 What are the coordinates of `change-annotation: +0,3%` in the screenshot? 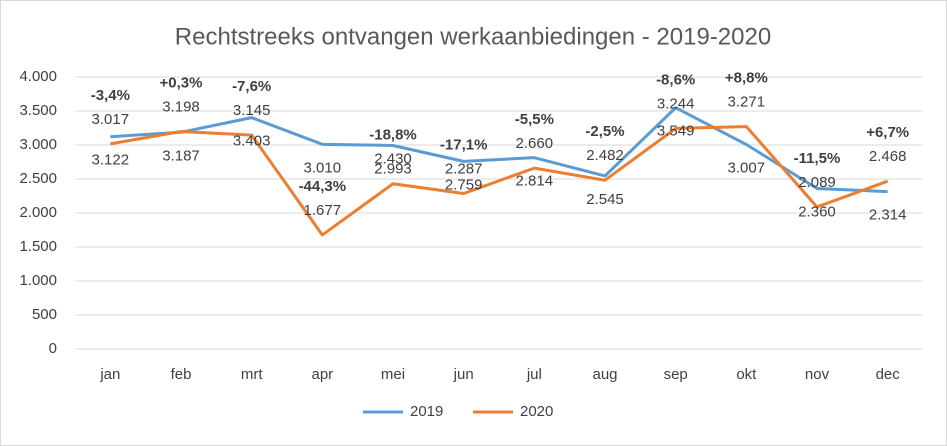 It's located at (181, 83).